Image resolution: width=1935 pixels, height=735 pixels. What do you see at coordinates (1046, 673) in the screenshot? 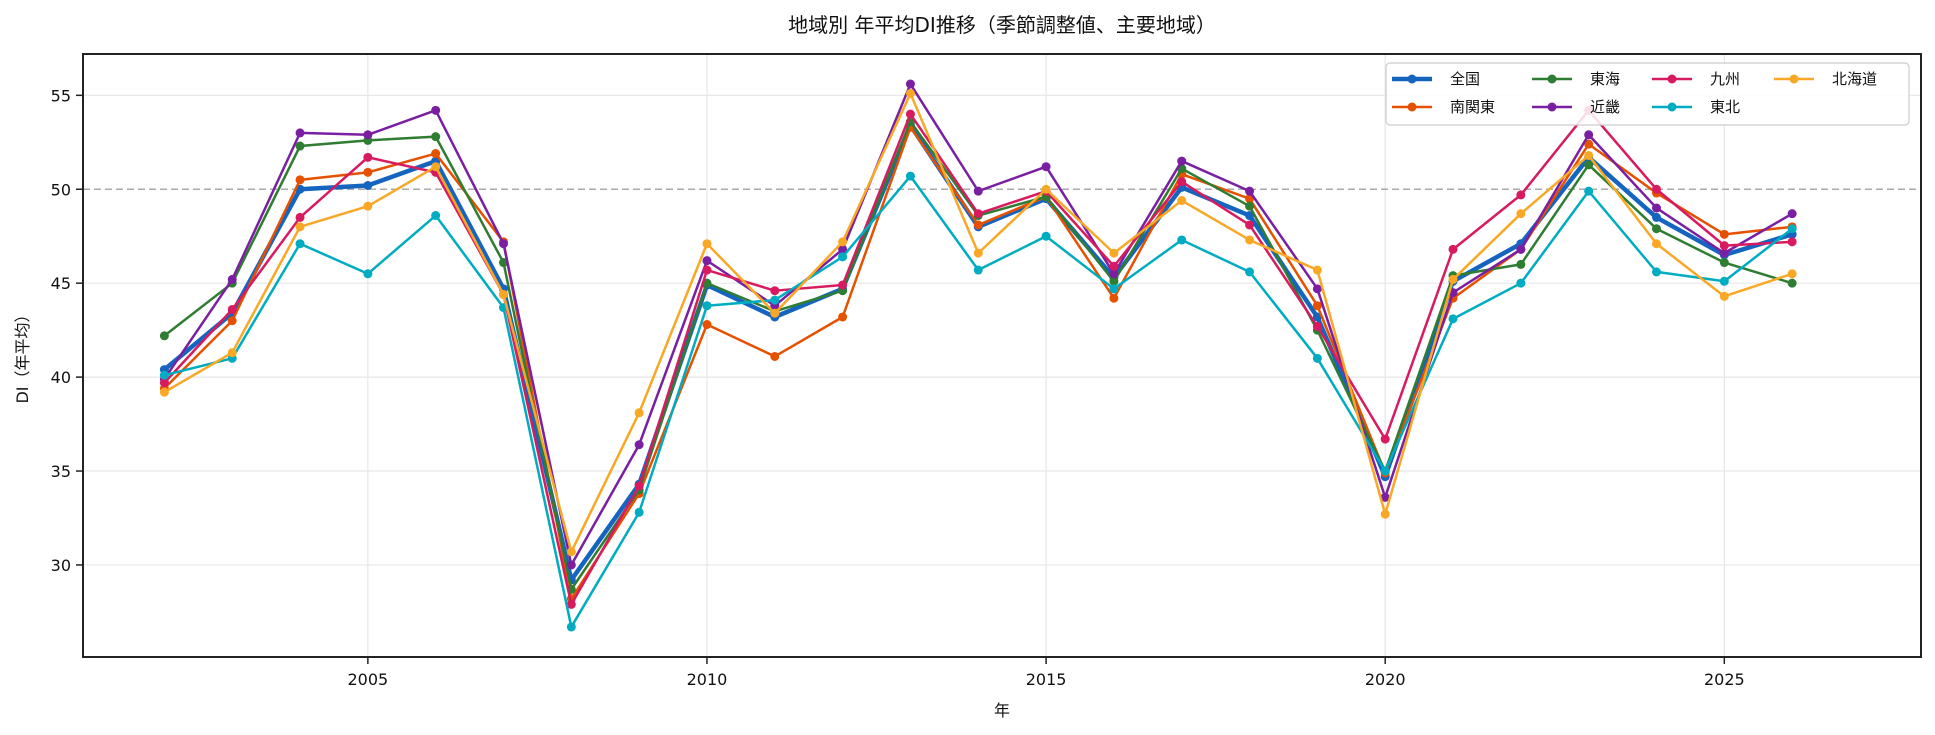
I see `x-axis-ticks: 2005 2010 2015 2020 2025` at bounding box center [1046, 673].